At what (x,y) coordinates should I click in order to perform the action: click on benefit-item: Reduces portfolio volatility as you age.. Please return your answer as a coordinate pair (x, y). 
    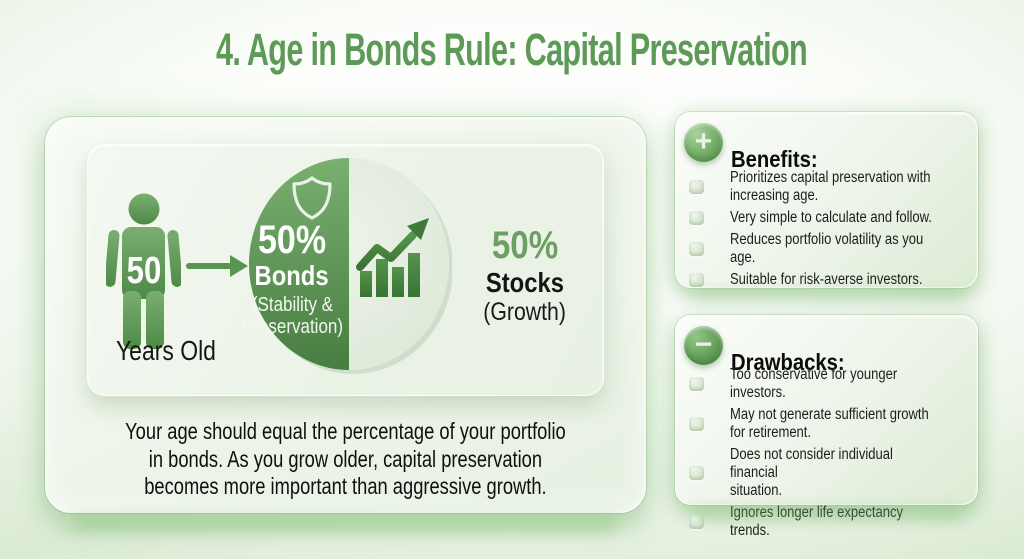
    Looking at the image, I should click on (828, 249).